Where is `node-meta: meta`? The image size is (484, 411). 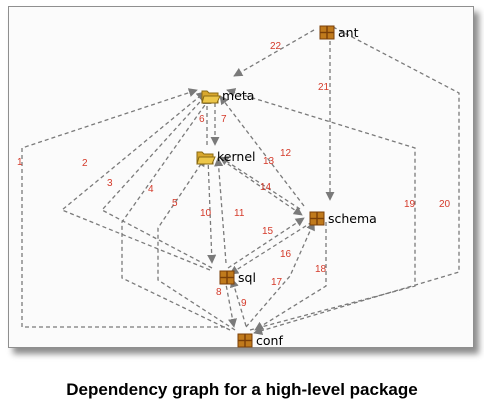 node-meta: meta is located at coordinates (227, 96).